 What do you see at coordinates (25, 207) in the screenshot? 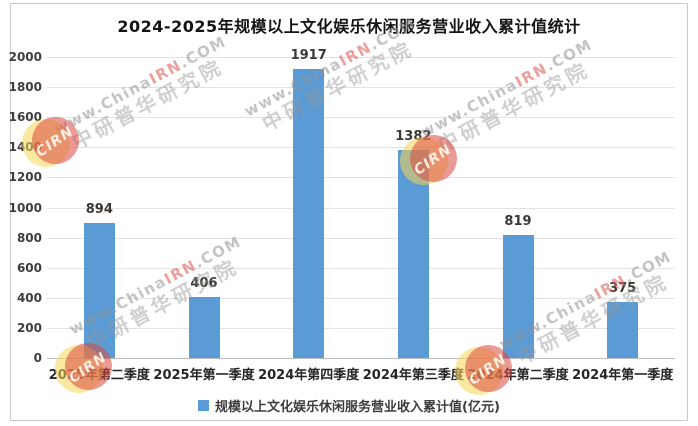
I see `y-axis-tick-label: 1000` at bounding box center [25, 207].